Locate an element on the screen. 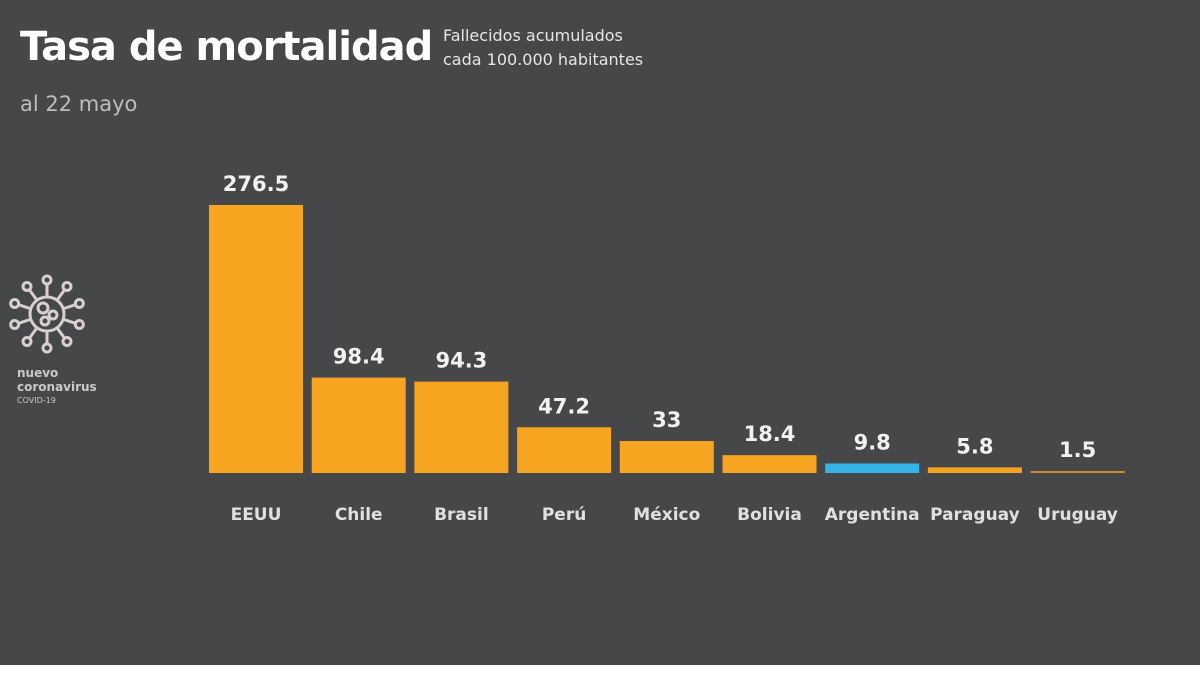 This screenshot has width=1200, height=673. category-label: Paraguay is located at coordinates (975, 515).